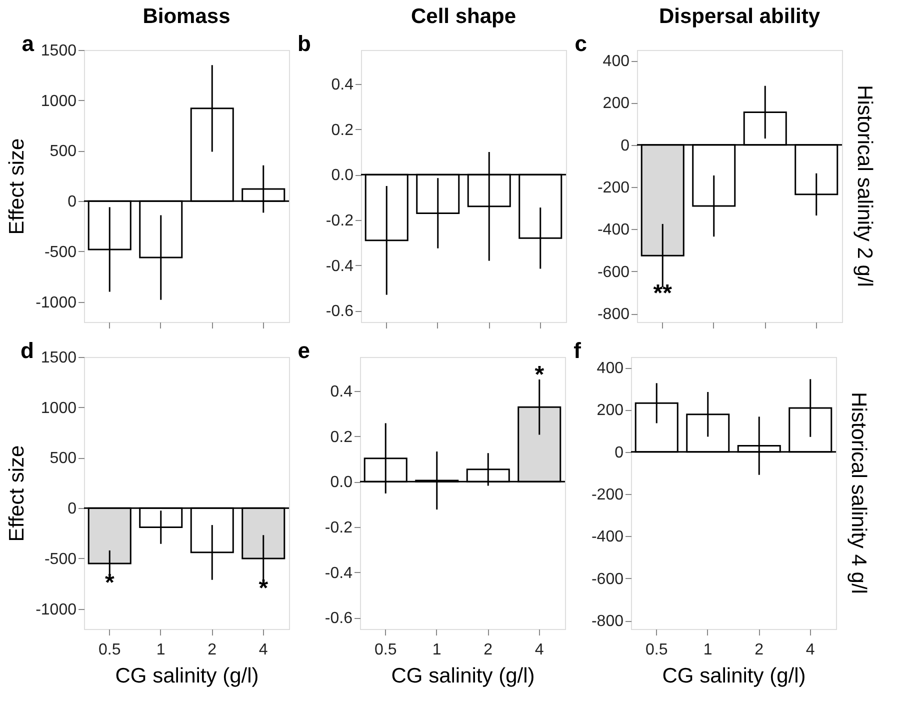 The width and height of the screenshot is (918, 703). Describe the element at coordinates (580, 43) in the screenshot. I see `text: c` at that location.